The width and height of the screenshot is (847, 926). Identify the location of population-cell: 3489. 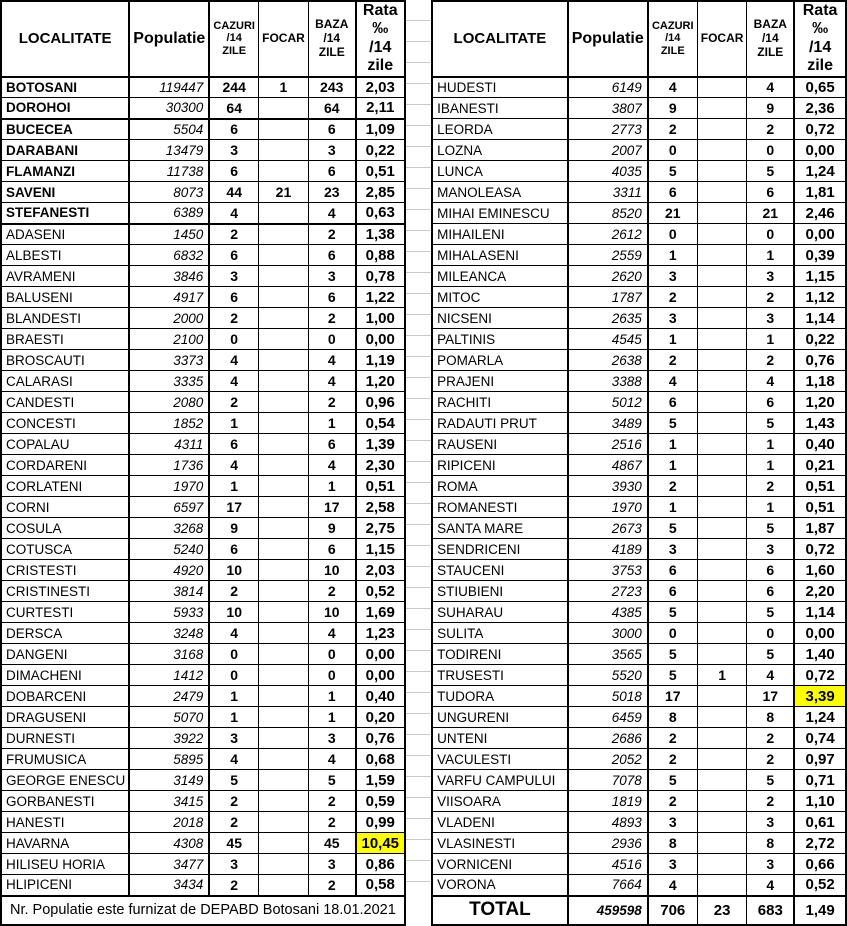
(607, 423).